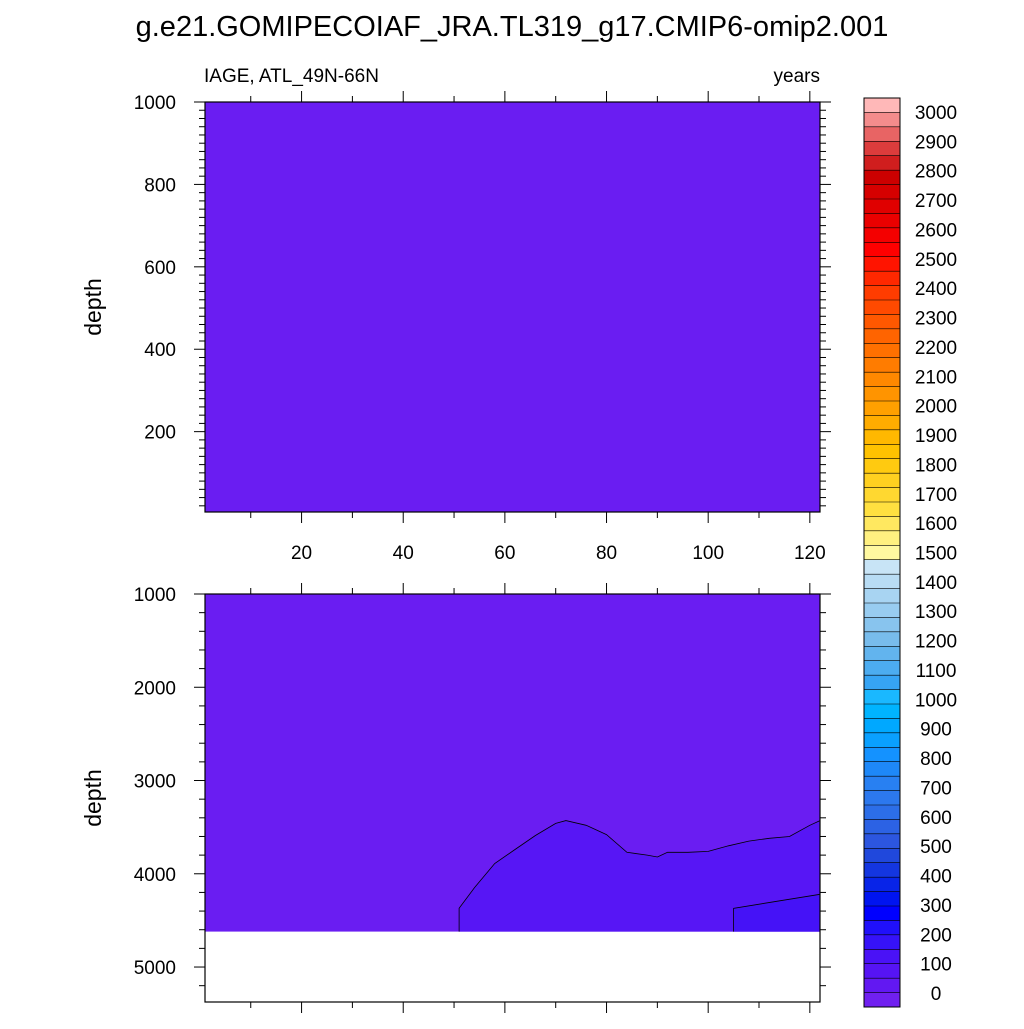  I want to click on colorbar-label: 1300, so click(936, 612).